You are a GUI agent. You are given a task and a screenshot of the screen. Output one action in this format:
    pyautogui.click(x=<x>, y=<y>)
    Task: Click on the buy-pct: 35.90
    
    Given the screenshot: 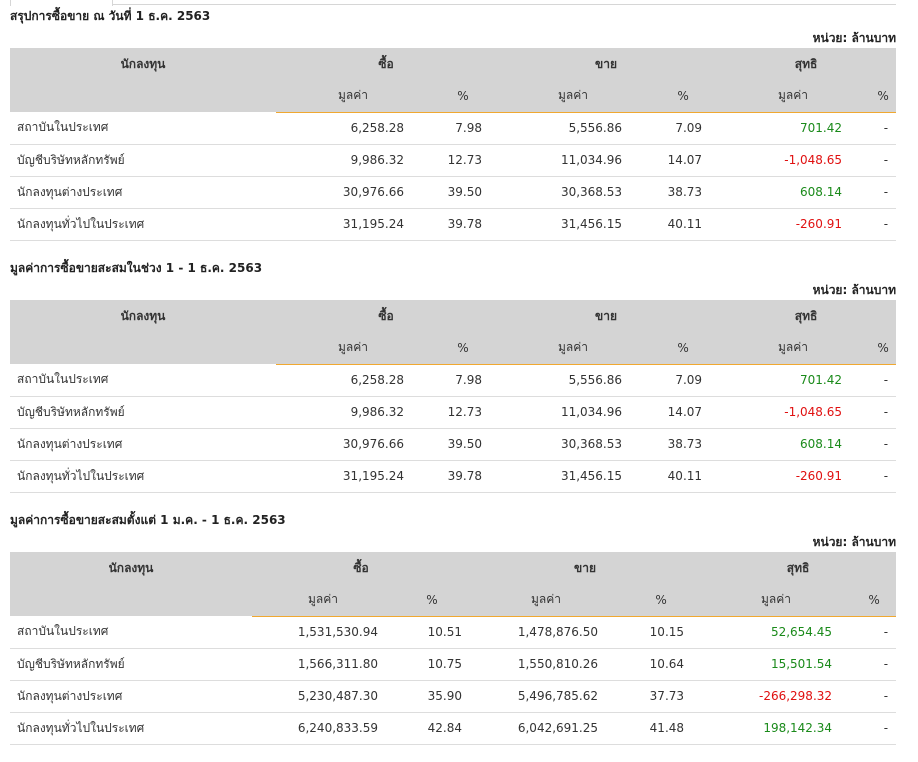 What is the action you would take?
    pyautogui.click(x=432, y=696)
    